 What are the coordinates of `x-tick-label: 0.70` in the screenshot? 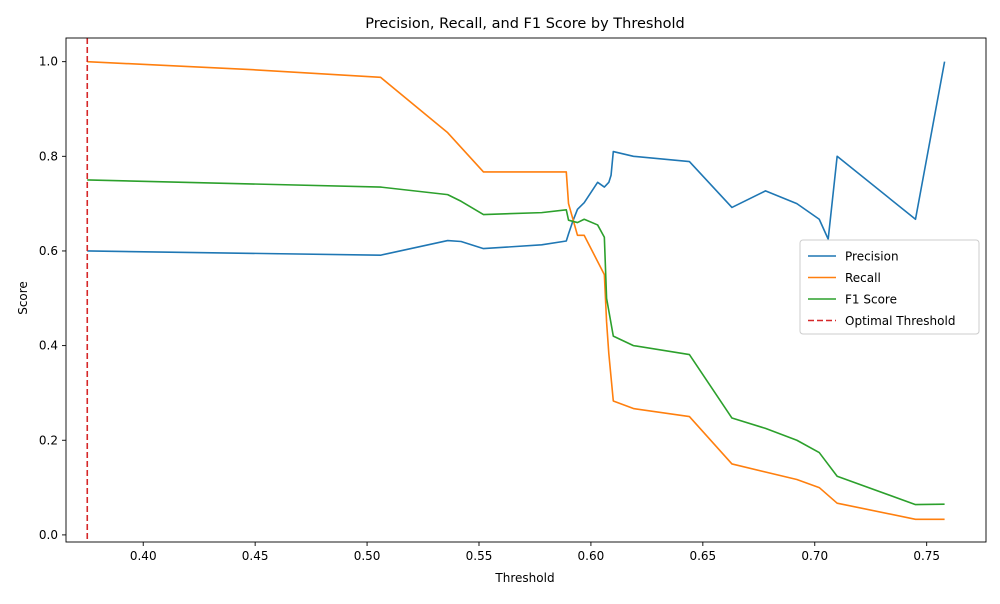 It's located at (814, 556).